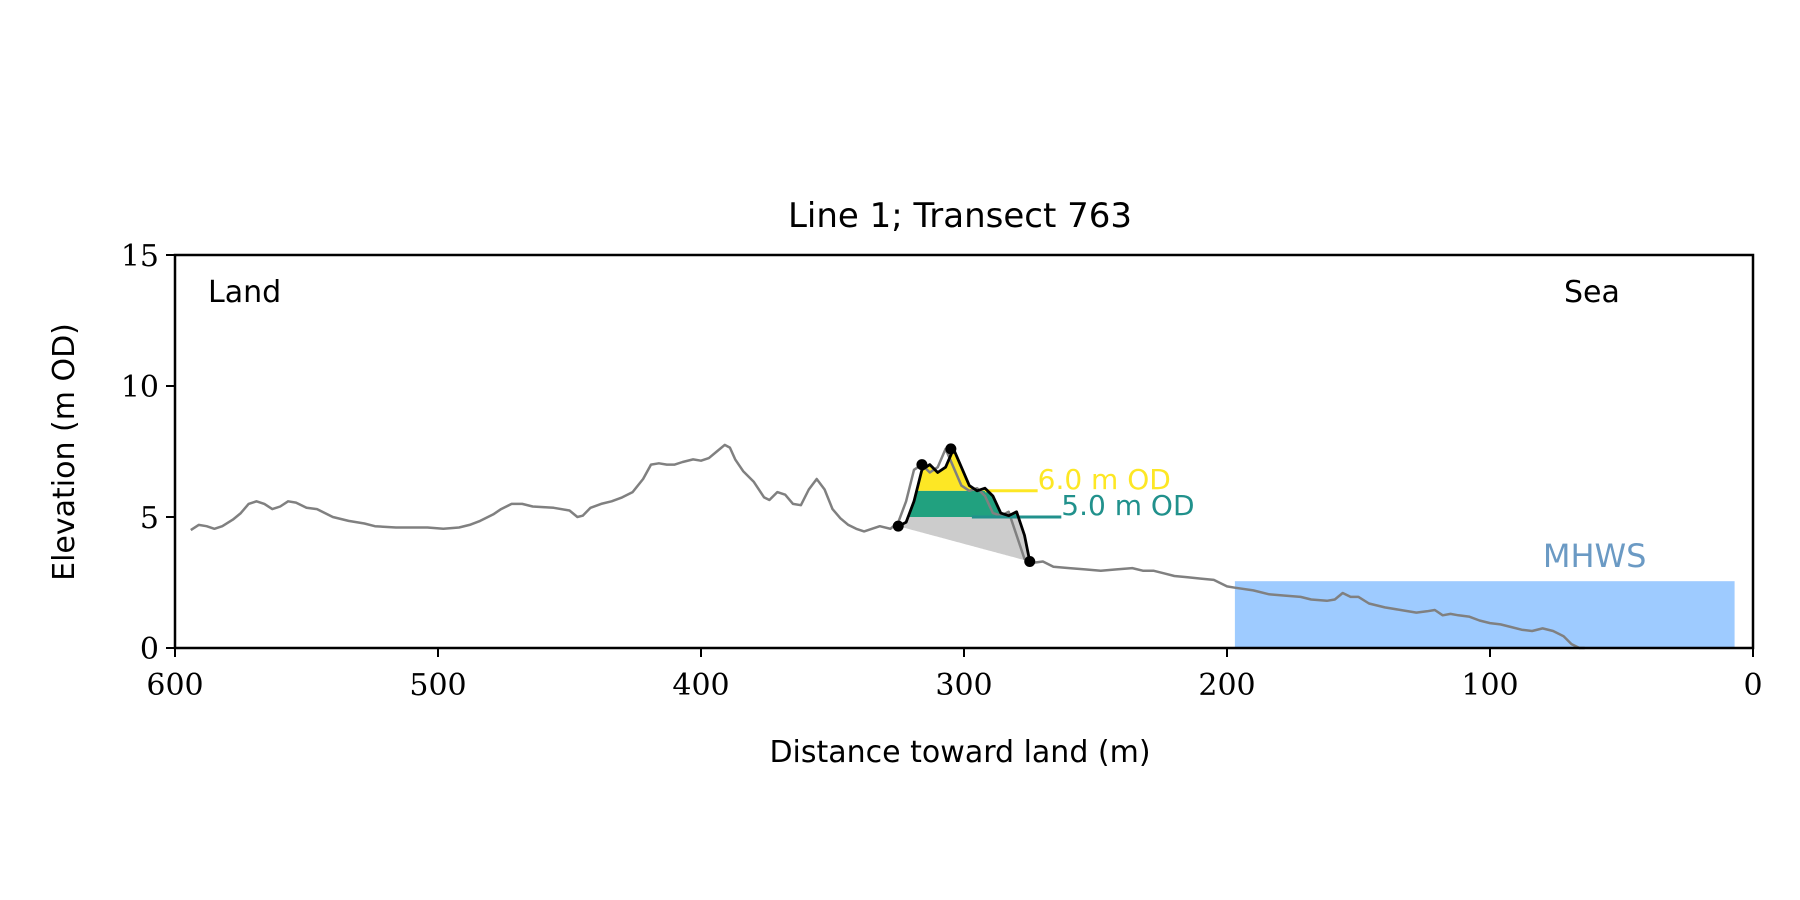 The height and width of the screenshot is (900, 1800). Describe the element at coordinates (1595, 556) in the screenshot. I see `mhws-label: MHWS` at that location.